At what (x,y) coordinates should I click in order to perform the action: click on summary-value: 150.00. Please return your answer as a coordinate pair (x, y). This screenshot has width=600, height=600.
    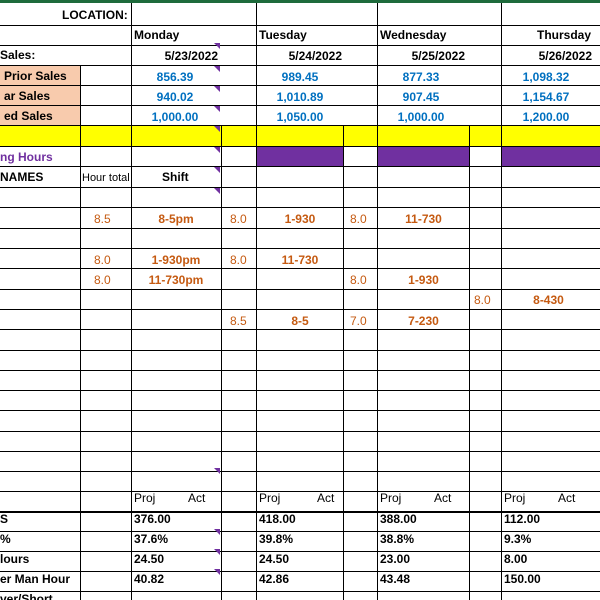
    Looking at the image, I should click on (522, 579).